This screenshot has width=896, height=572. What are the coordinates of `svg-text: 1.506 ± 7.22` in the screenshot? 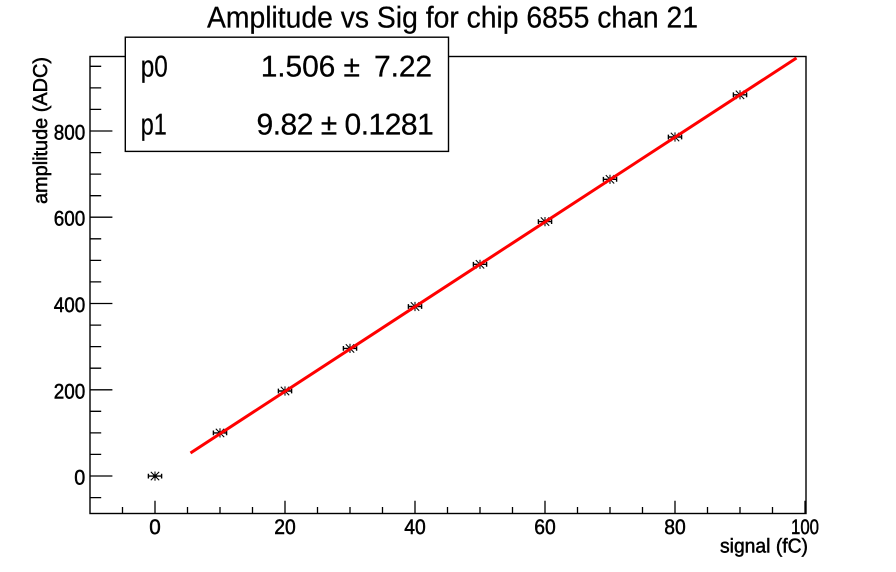 It's located at (346, 66).